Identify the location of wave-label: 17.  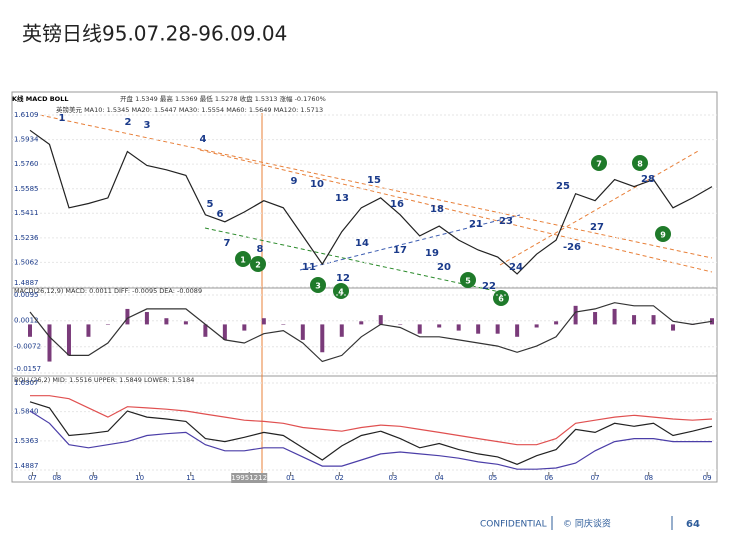
(400, 250).